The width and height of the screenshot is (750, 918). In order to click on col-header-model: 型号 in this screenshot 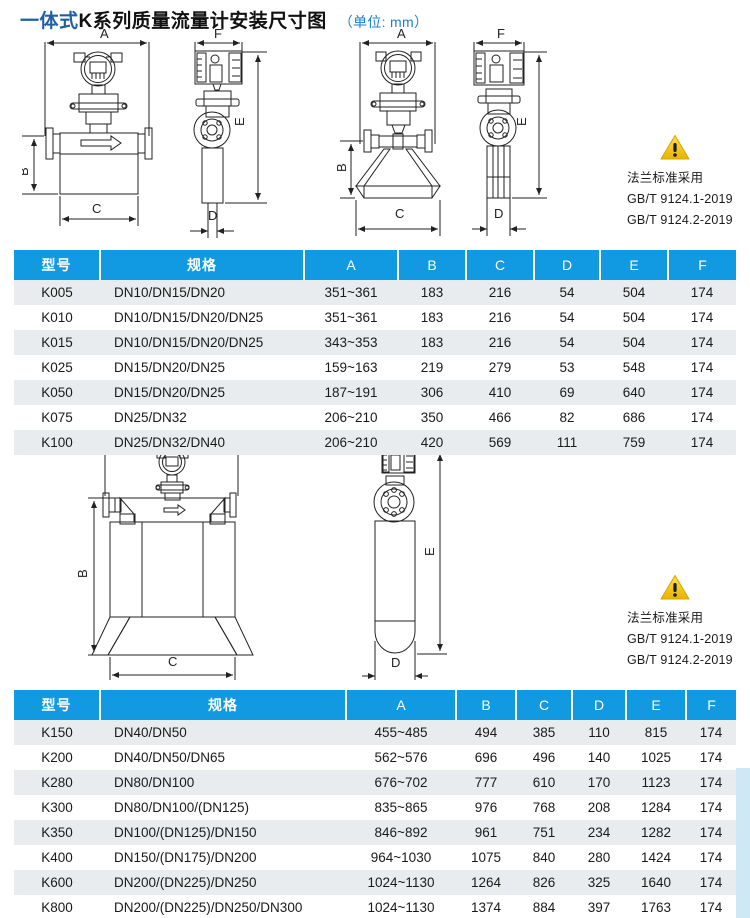, I will do `click(57, 705)`.